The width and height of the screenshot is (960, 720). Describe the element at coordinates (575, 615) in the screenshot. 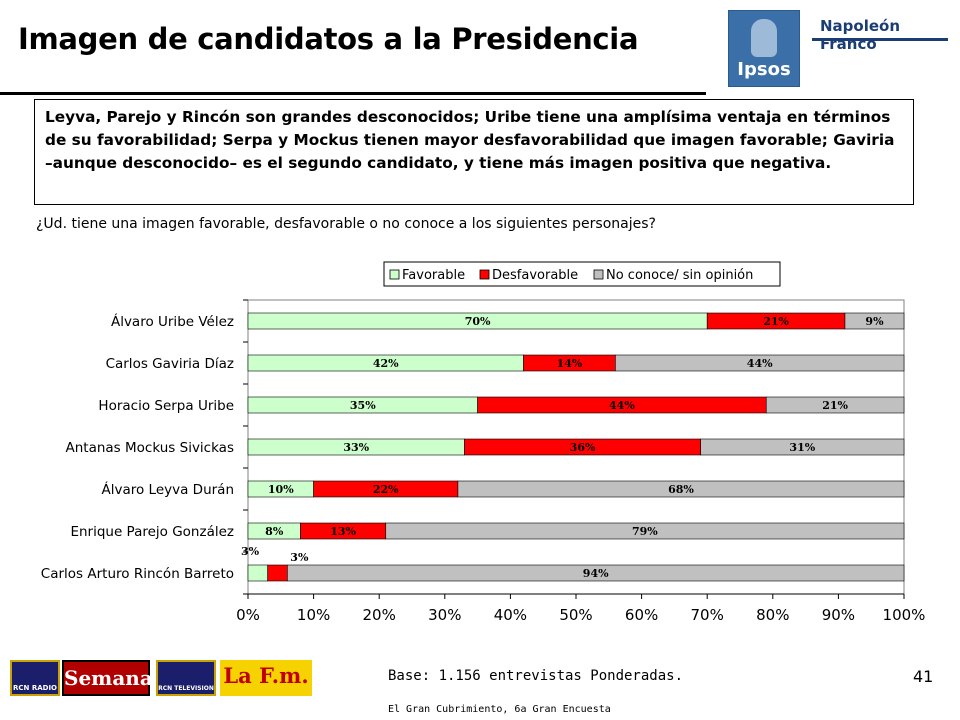

I see `x-tick-label: 50%` at that location.